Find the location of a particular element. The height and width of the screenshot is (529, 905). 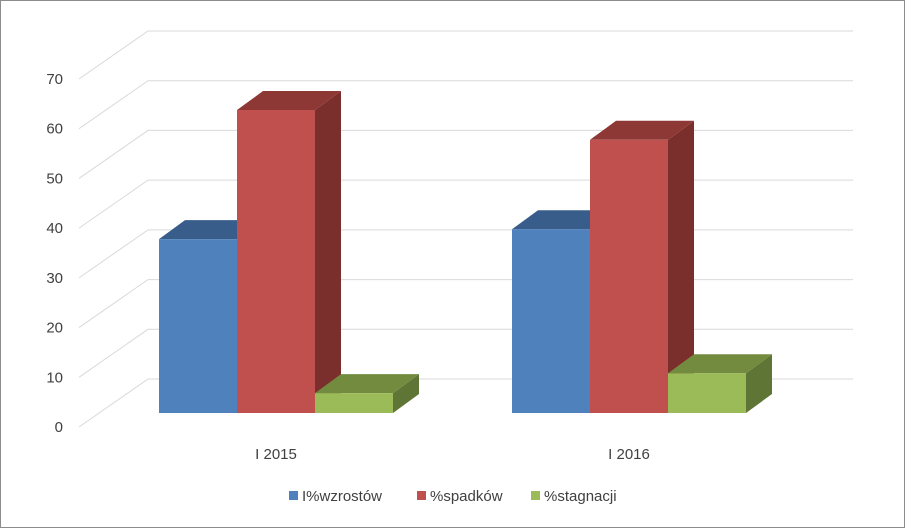

legend-item: %stagnacji is located at coordinates (574, 496).